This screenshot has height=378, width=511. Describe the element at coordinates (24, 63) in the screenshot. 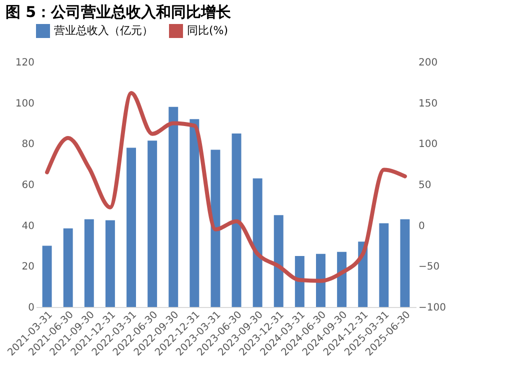

I see `y-tick-label: 120` at that location.